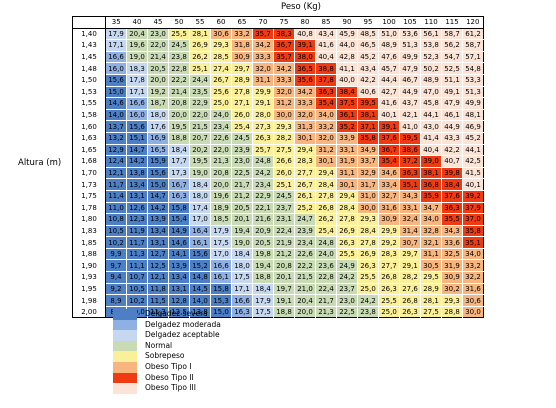 This screenshot has height=408, width=556. What do you see at coordinates (452, 219) in the screenshot?
I see `bmi-cell: 35,5` at bounding box center [452, 219].